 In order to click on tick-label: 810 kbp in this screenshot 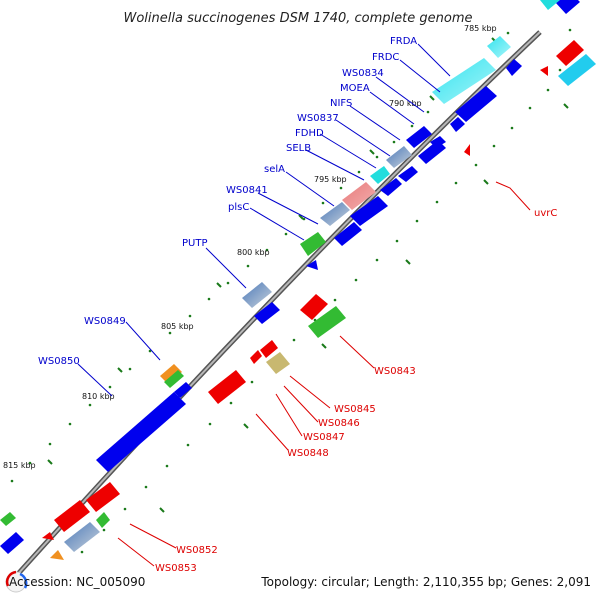, I will do `click(98, 396)`.